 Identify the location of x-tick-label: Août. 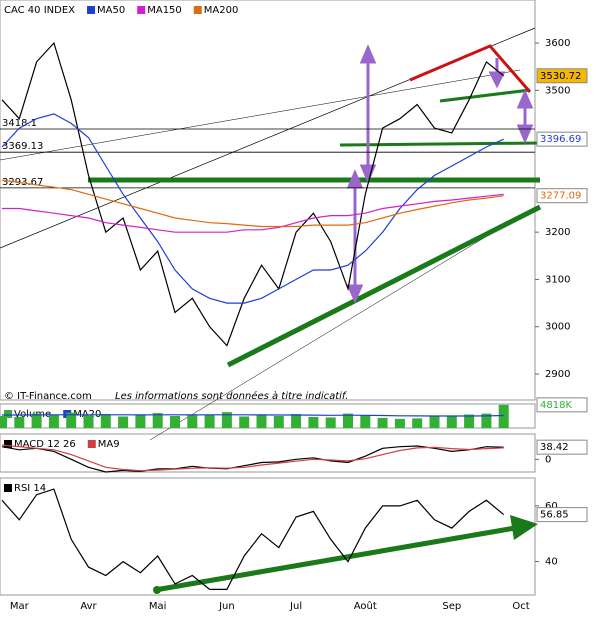
(365, 606).